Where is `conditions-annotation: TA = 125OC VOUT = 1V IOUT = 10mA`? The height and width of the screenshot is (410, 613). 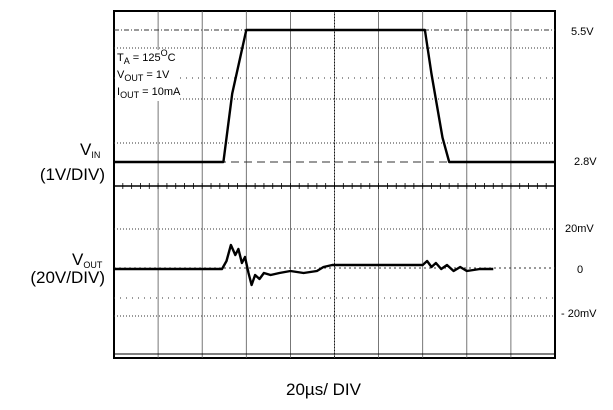 conditions-annotation: TA = 125OC VOUT = 1V IOUT = 10mA is located at coordinates (149, 74).